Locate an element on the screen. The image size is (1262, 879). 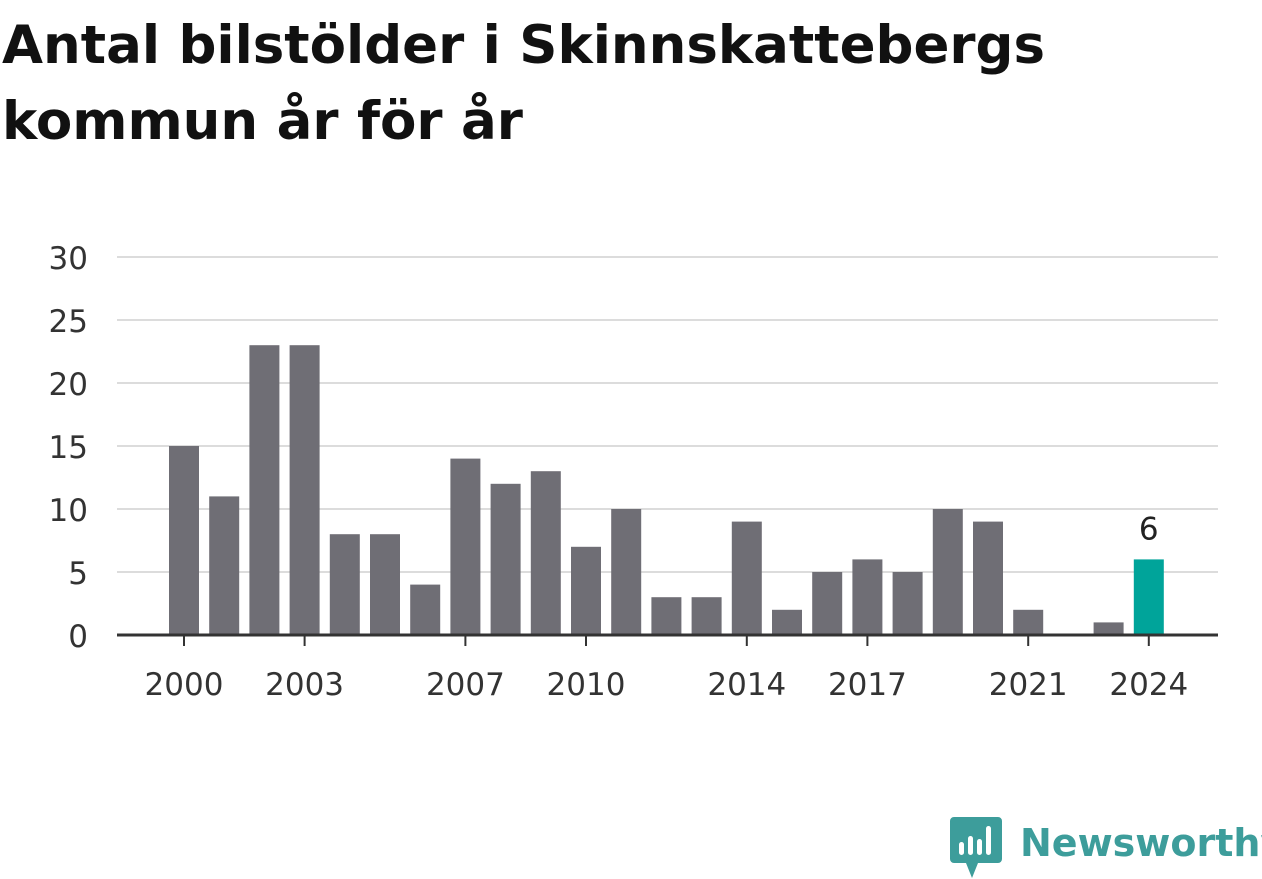
y-tick-label: 20 is located at coordinates (68, 385).